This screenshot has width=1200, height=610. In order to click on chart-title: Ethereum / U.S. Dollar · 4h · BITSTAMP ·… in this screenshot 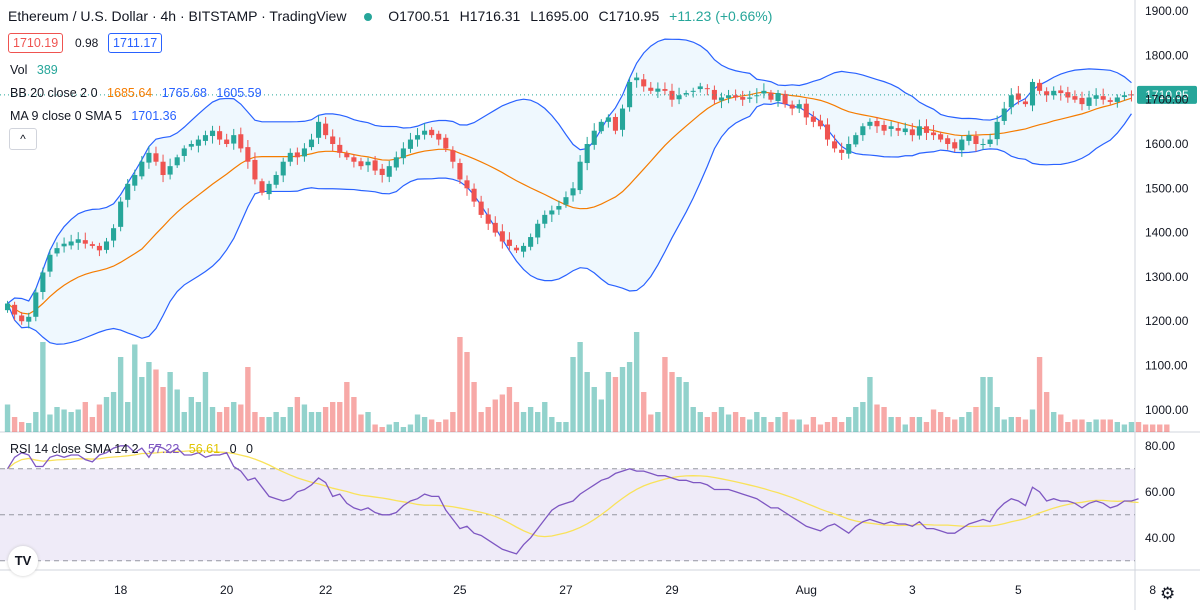, I will do `click(390, 16)`.